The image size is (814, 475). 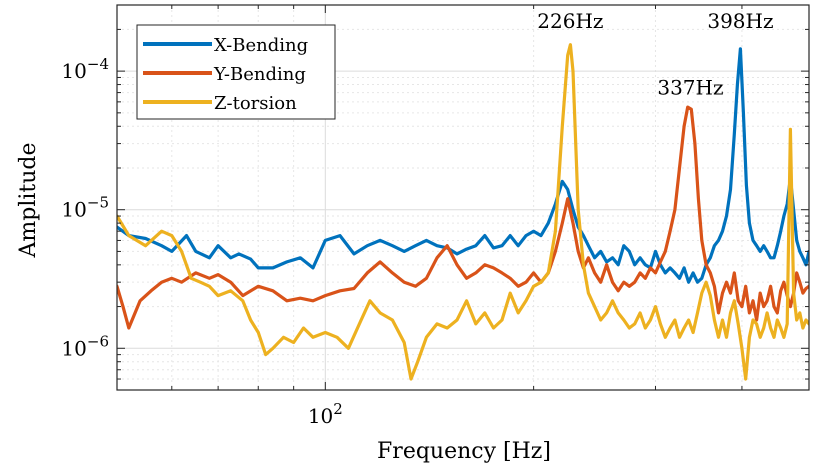 What do you see at coordinates (85, 346) in the screenshot?
I see `y-tick-label: 10⁻⁶` at bounding box center [85, 346].